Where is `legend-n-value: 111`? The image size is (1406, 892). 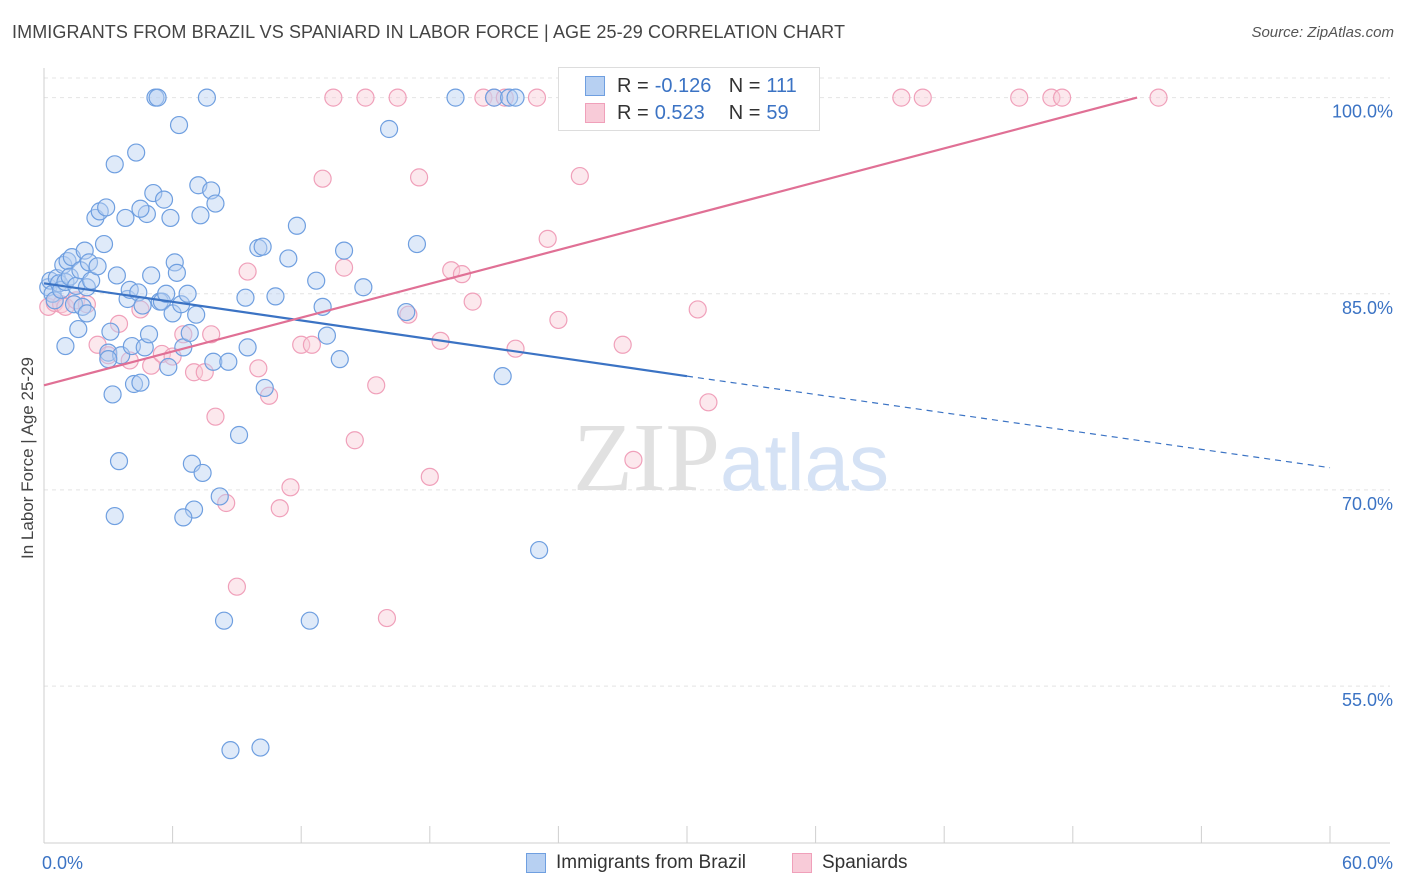
legend-n-value: 111 is located at coordinates (781, 85).